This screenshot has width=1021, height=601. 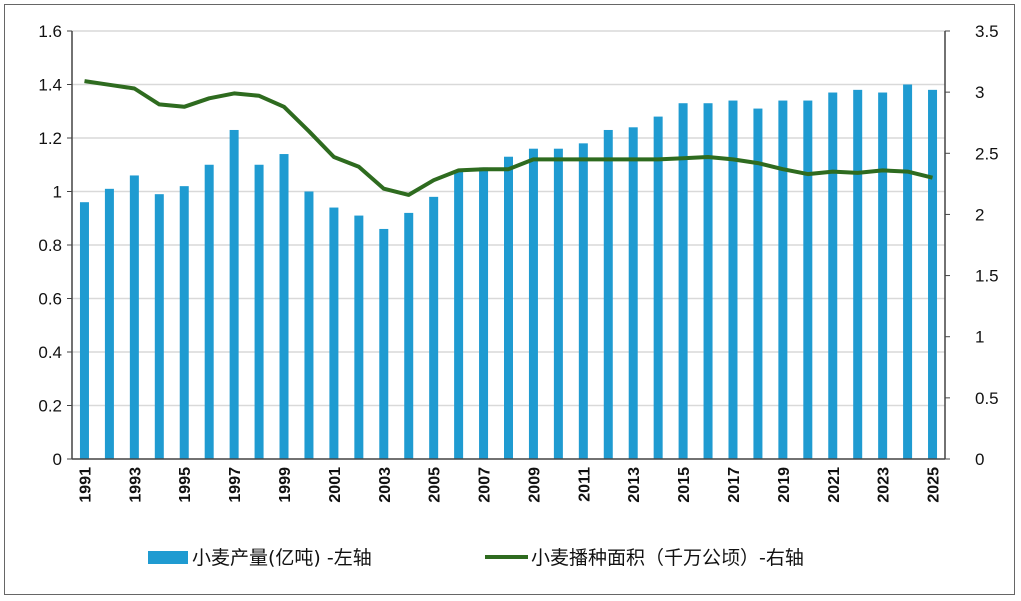 What do you see at coordinates (987, 276) in the screenshot?
I see `right-tick-label: 1.5` at bounding box center [987, 276].